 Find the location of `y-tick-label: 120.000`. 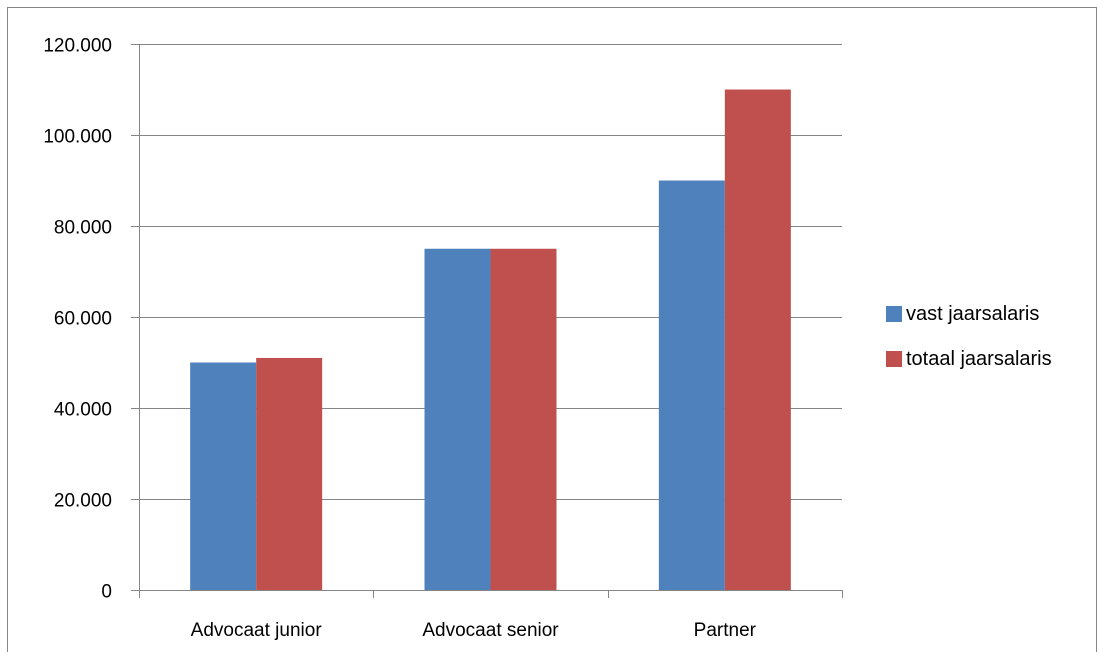

y-tick-label: 120.000 is located at coordinates (77, 46).